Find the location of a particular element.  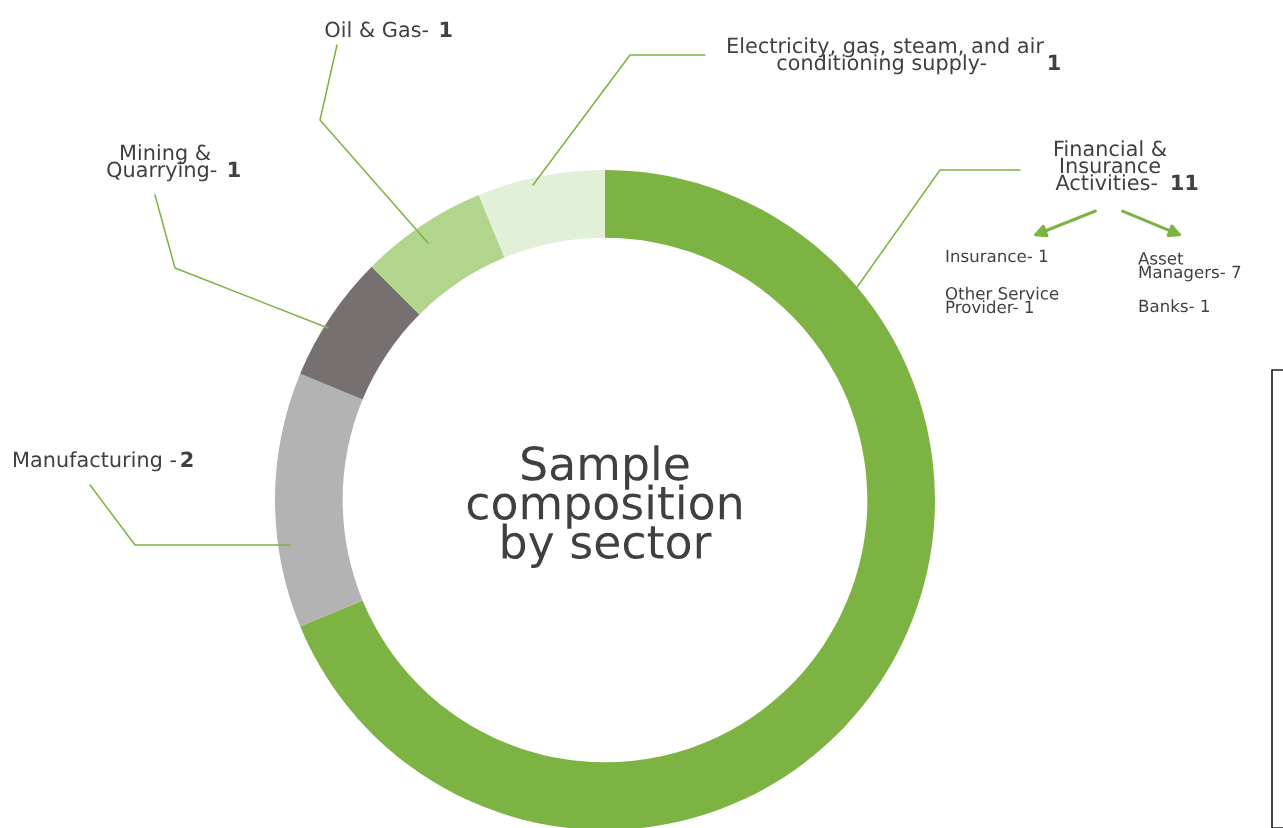

text: Asset Managers- 7 is located at coordinates (1189, 267).